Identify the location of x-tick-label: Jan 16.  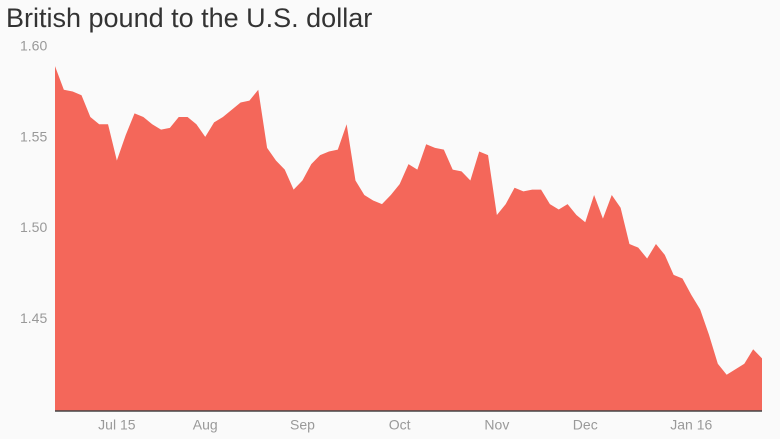
(691, 425).